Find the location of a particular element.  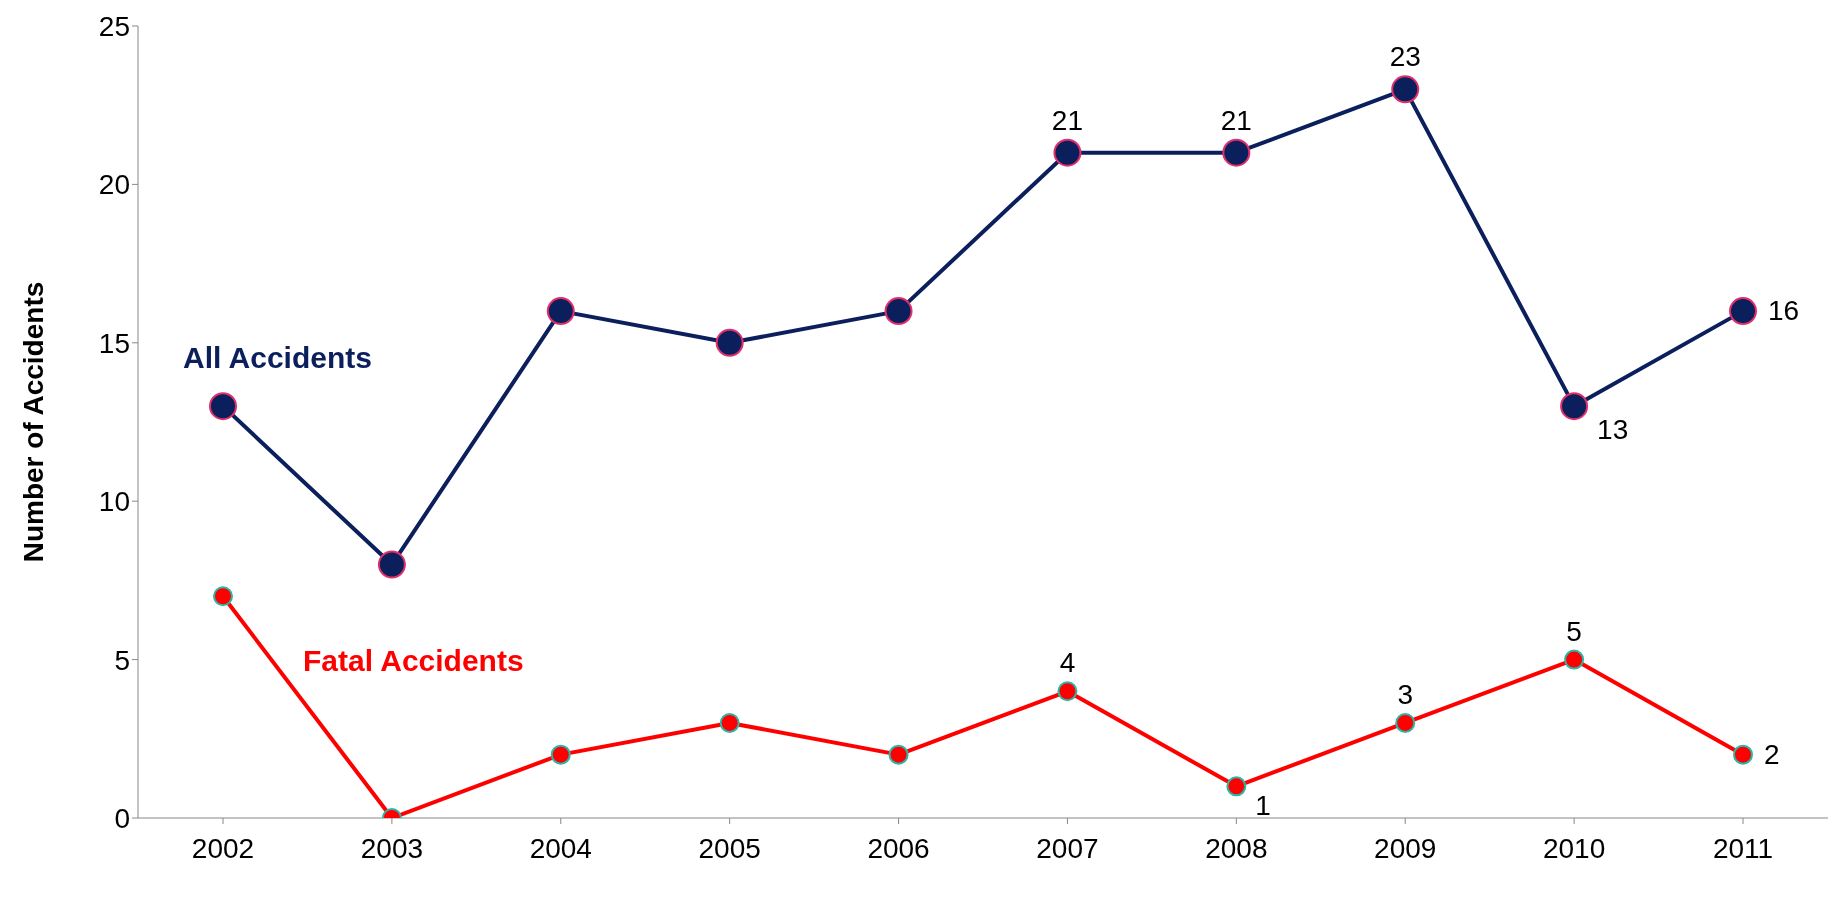

data-label: 2 is located at coordinates (1772, 754).